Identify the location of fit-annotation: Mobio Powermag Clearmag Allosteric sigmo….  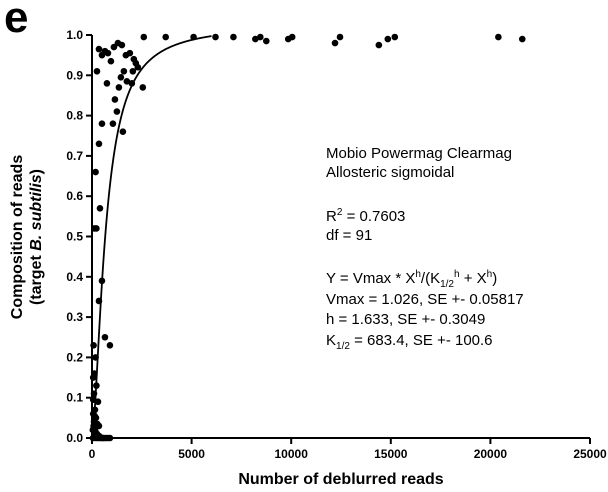
(425, 248).